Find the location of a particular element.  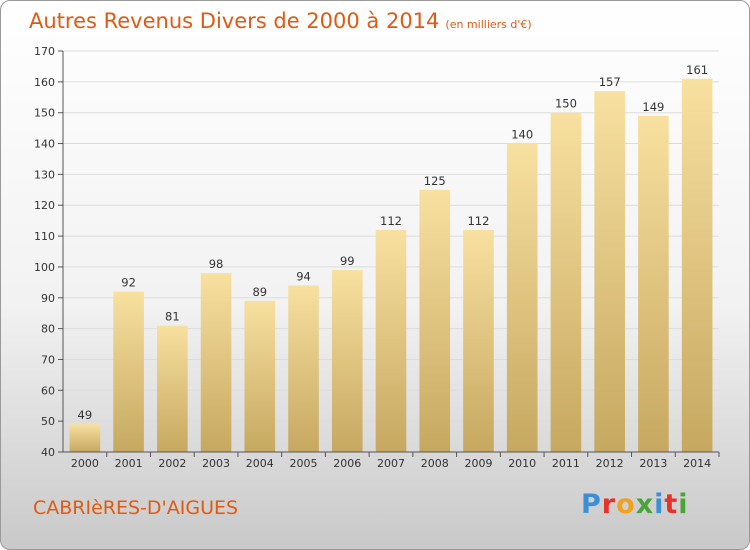

x-tick-label: 2003 is located at coordinates (216, 463).